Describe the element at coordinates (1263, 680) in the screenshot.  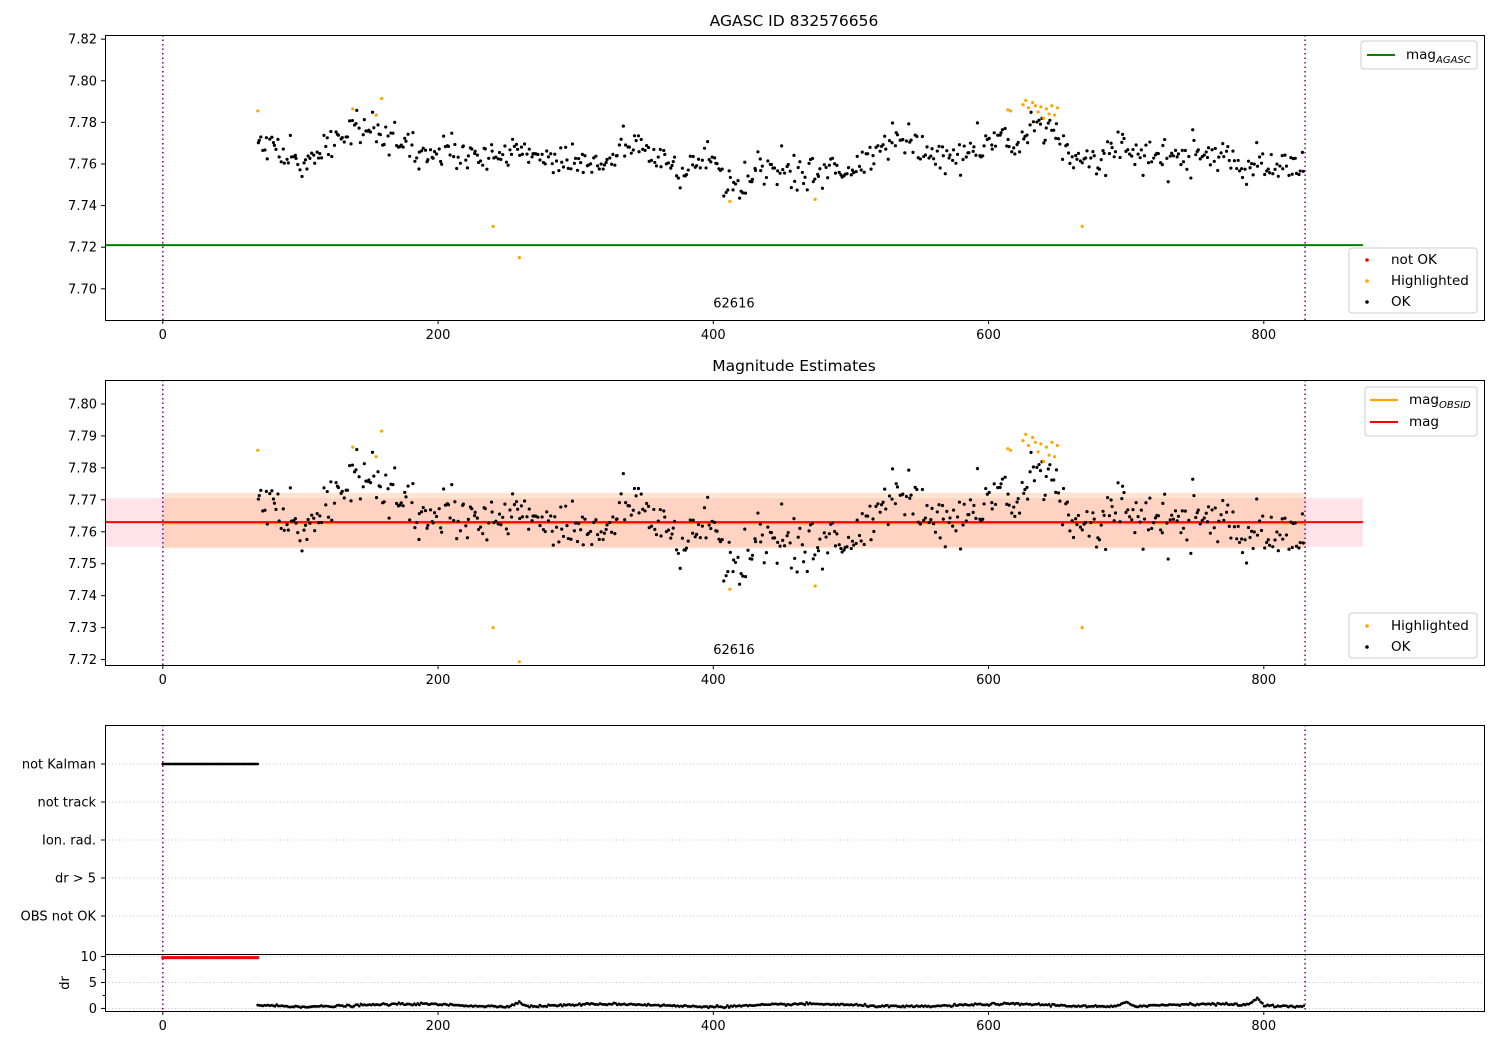
I see `x-tick-label: 800` at that location.